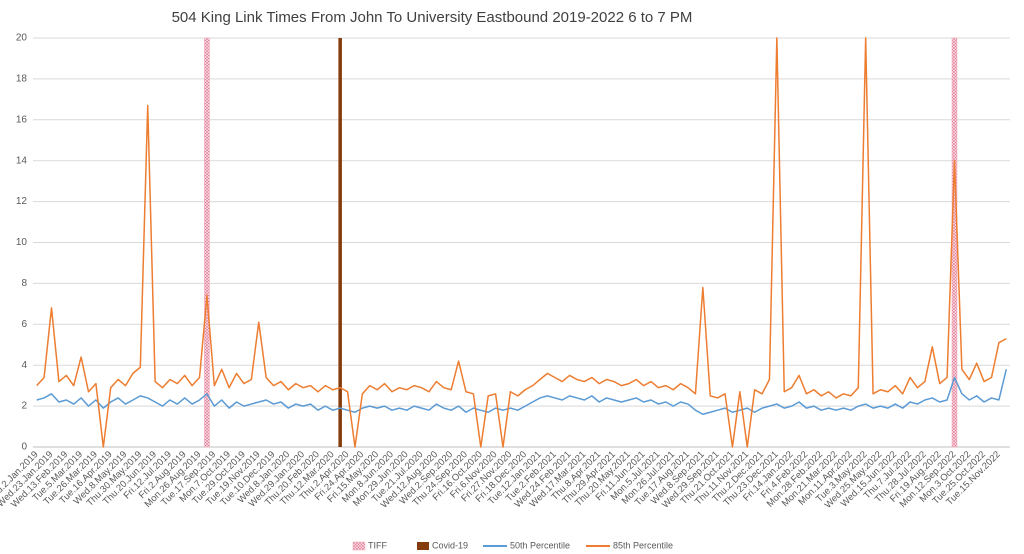 This screenshot has width=1024, height=554. Describe the element at coordinates (22, 242) in the screenshot. I see `y-tick-label: 10` at that location.